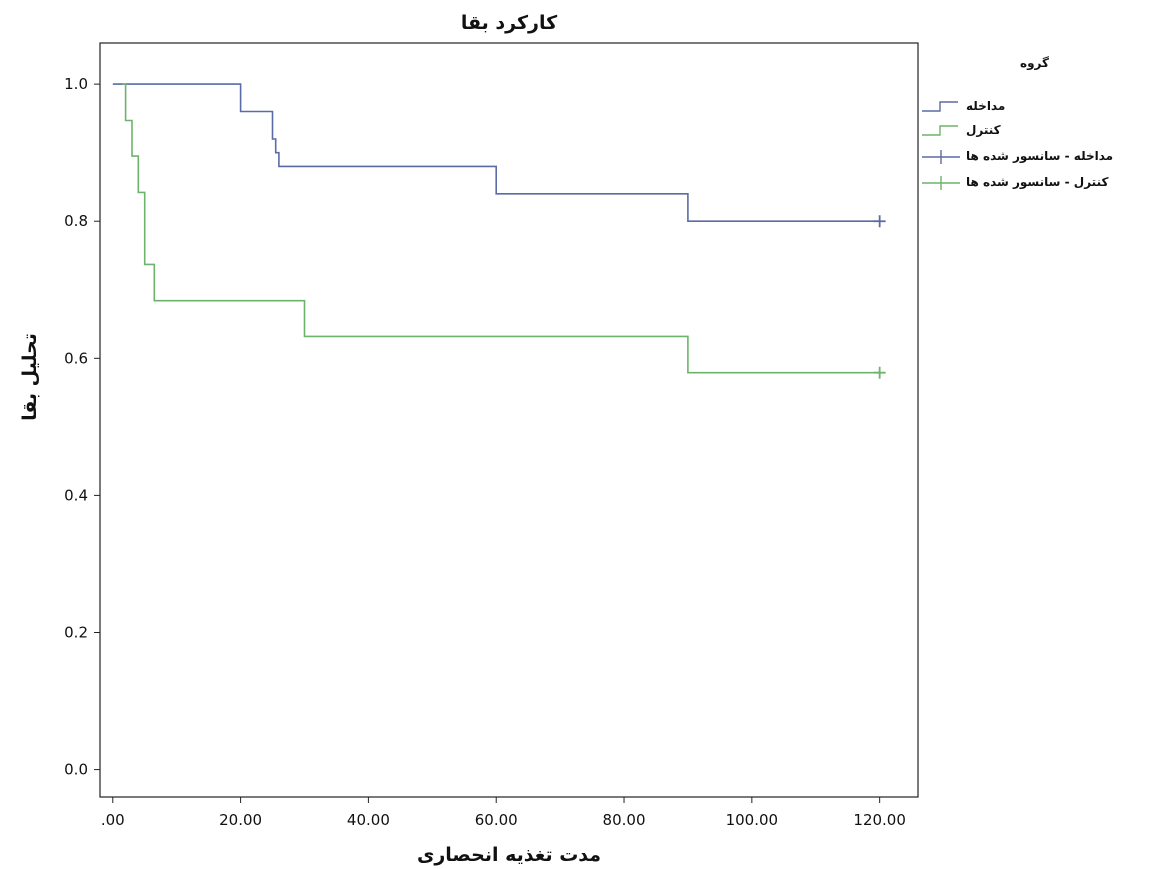 Image resolution: width=1156 pixels, height=869 pixels. What do you see at coordinates (240, 820) in the screenshot?
I see `x-tick-label: 20.00` at bounding box center [240, 820].